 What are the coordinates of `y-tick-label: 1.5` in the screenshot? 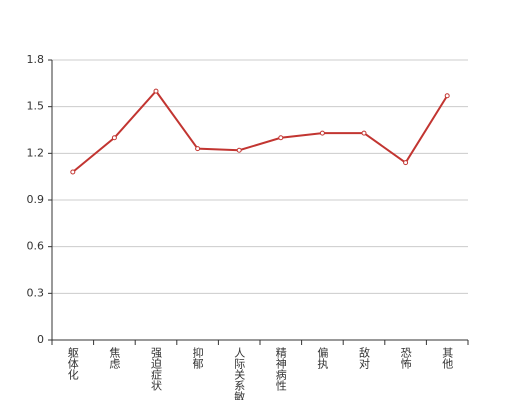 It's located at (36, 106).